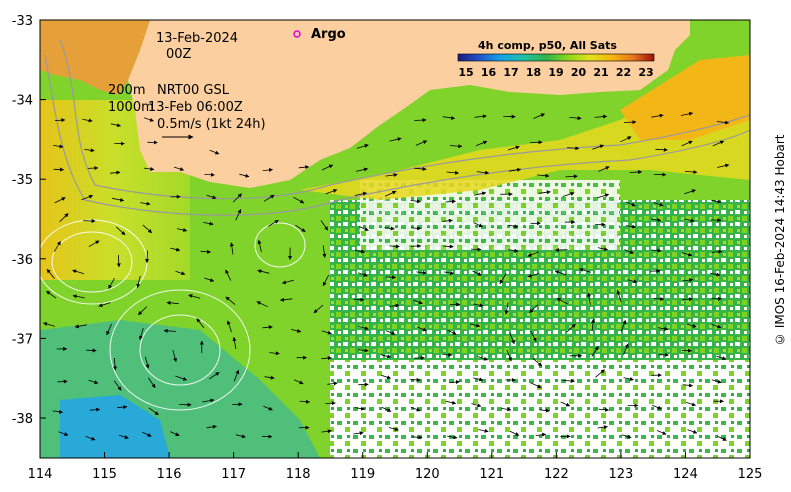 The height and width of the screenshot is (492, 791). What do you see at coordinates (395, 467) in the screenshot?
I see `x-axis: 114 115 116 117 118 119 120 121 122 123 124 125` at bounding box center [395, 467].